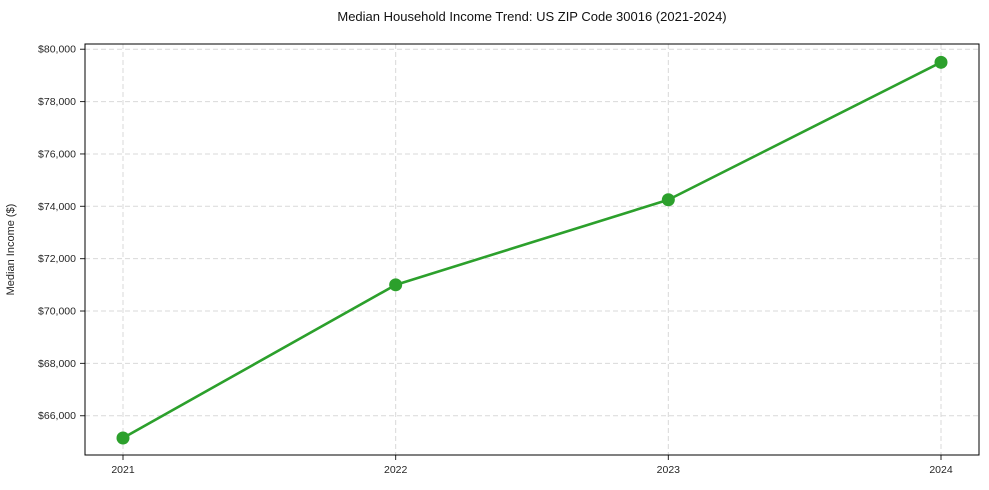 This screenshot has height=490, width=989. What do you see at coordinates (57, 312) in the screenshot?
I see `y-tick-label: $70,000` at bounding box center [57, 312].